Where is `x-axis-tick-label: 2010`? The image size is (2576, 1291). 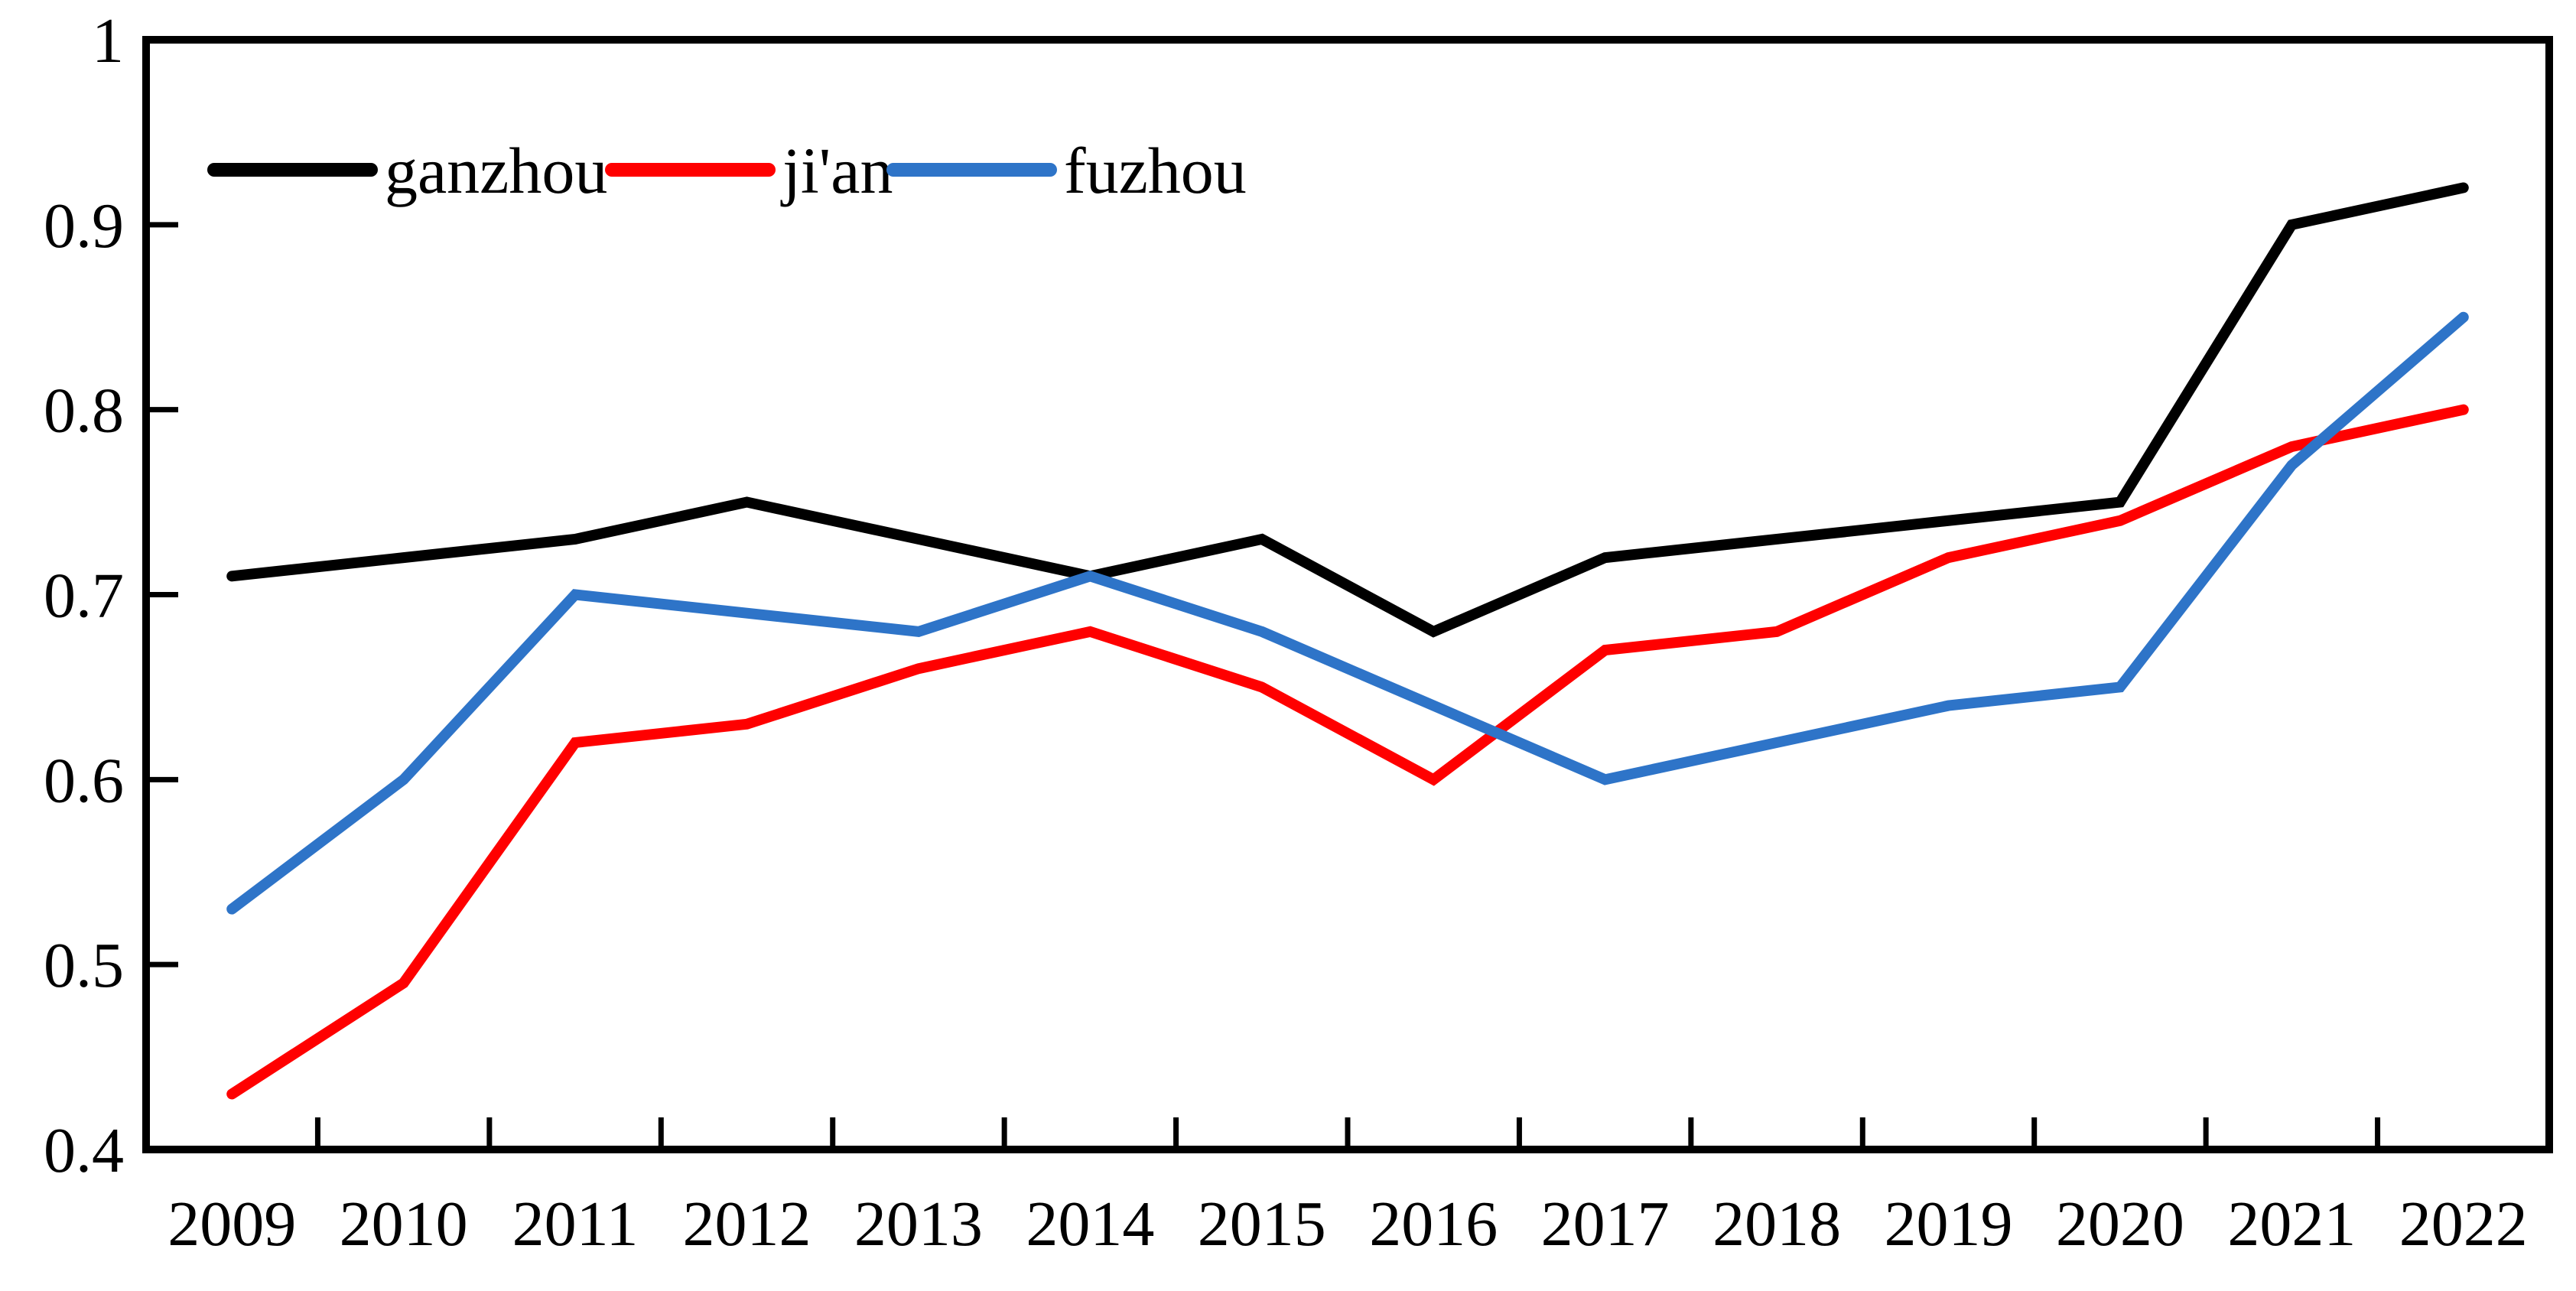
x-axis-tick-label: 2010 is located at coordinates (404, 1224).